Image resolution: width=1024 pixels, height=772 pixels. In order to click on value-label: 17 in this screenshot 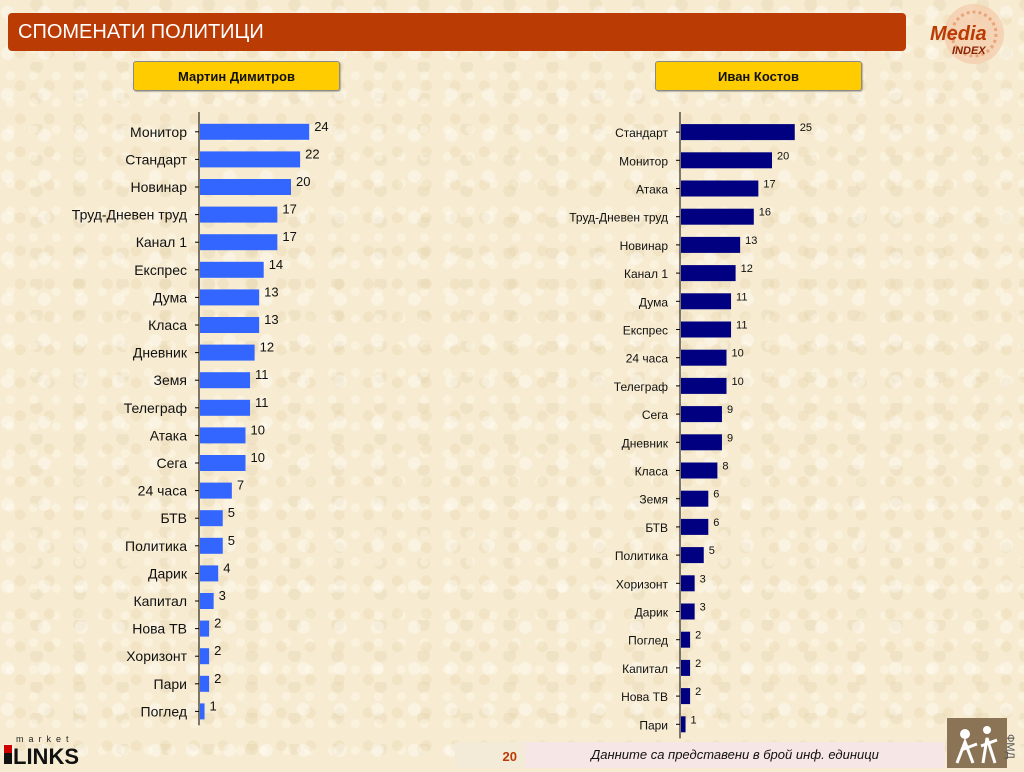, I will do `click(289, 209)`.